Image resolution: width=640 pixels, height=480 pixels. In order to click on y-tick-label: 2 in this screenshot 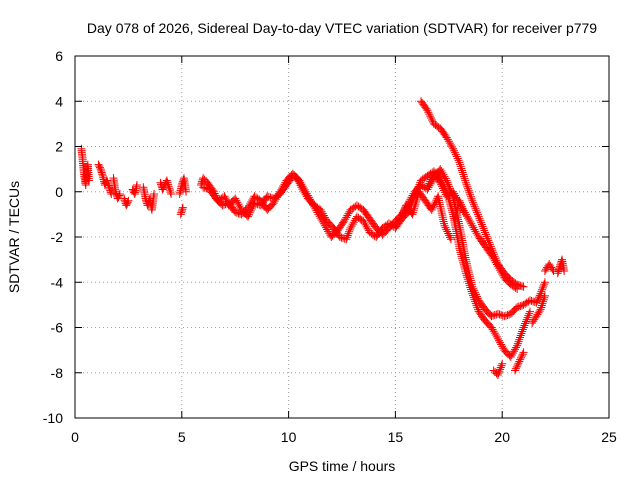, I will do `click(59, 147)`.